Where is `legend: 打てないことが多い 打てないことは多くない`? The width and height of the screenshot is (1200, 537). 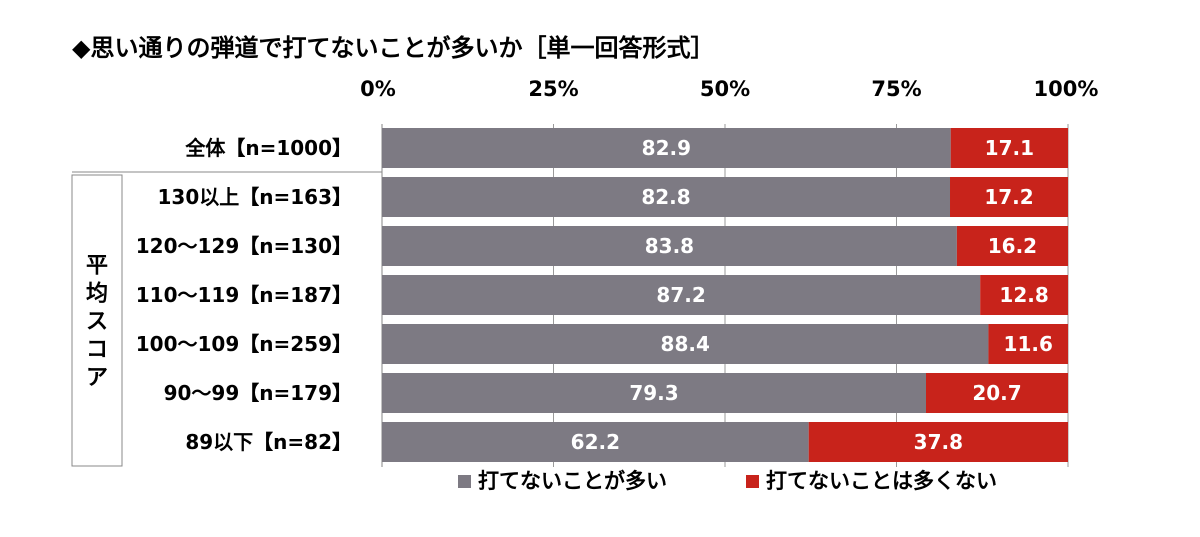 legend: 打てないことが多い 打てないことは多くない is located at coordinates (727, 481).